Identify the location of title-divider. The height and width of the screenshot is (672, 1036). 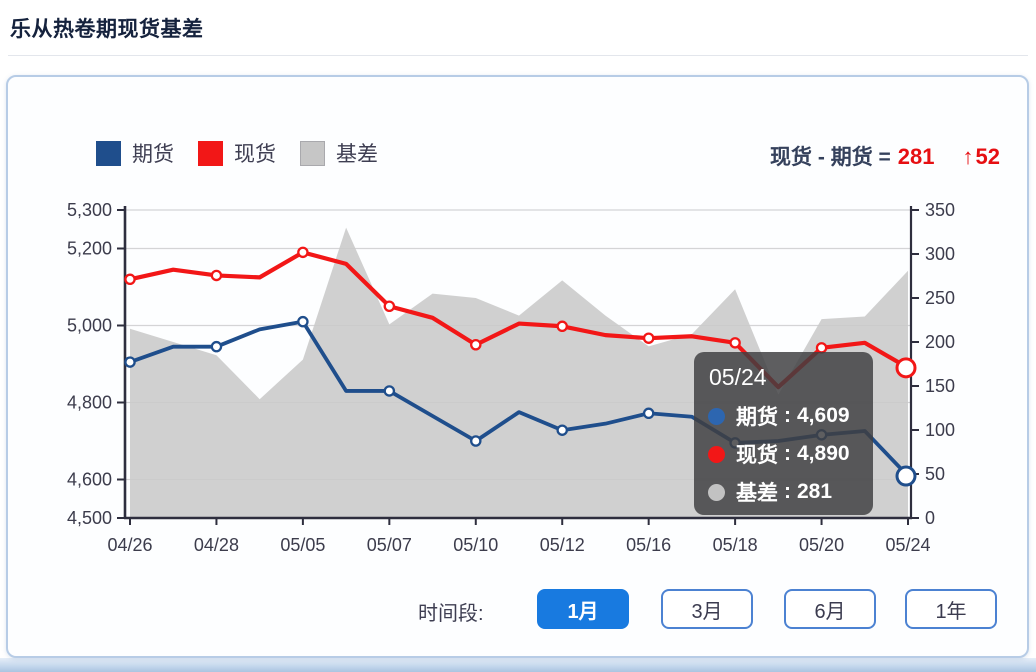
(518, 55).